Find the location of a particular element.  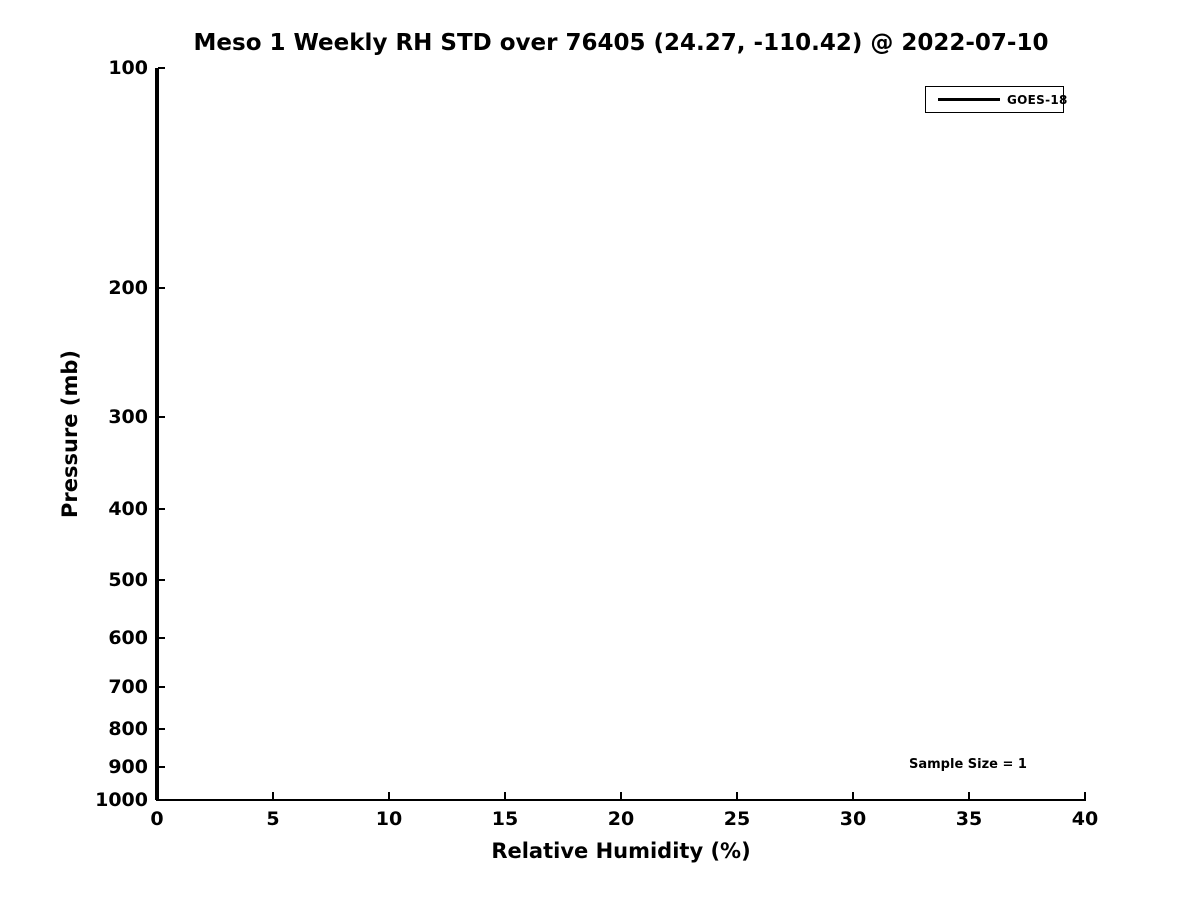

x-tick-label: 35 is located at coordinates (969, 819).